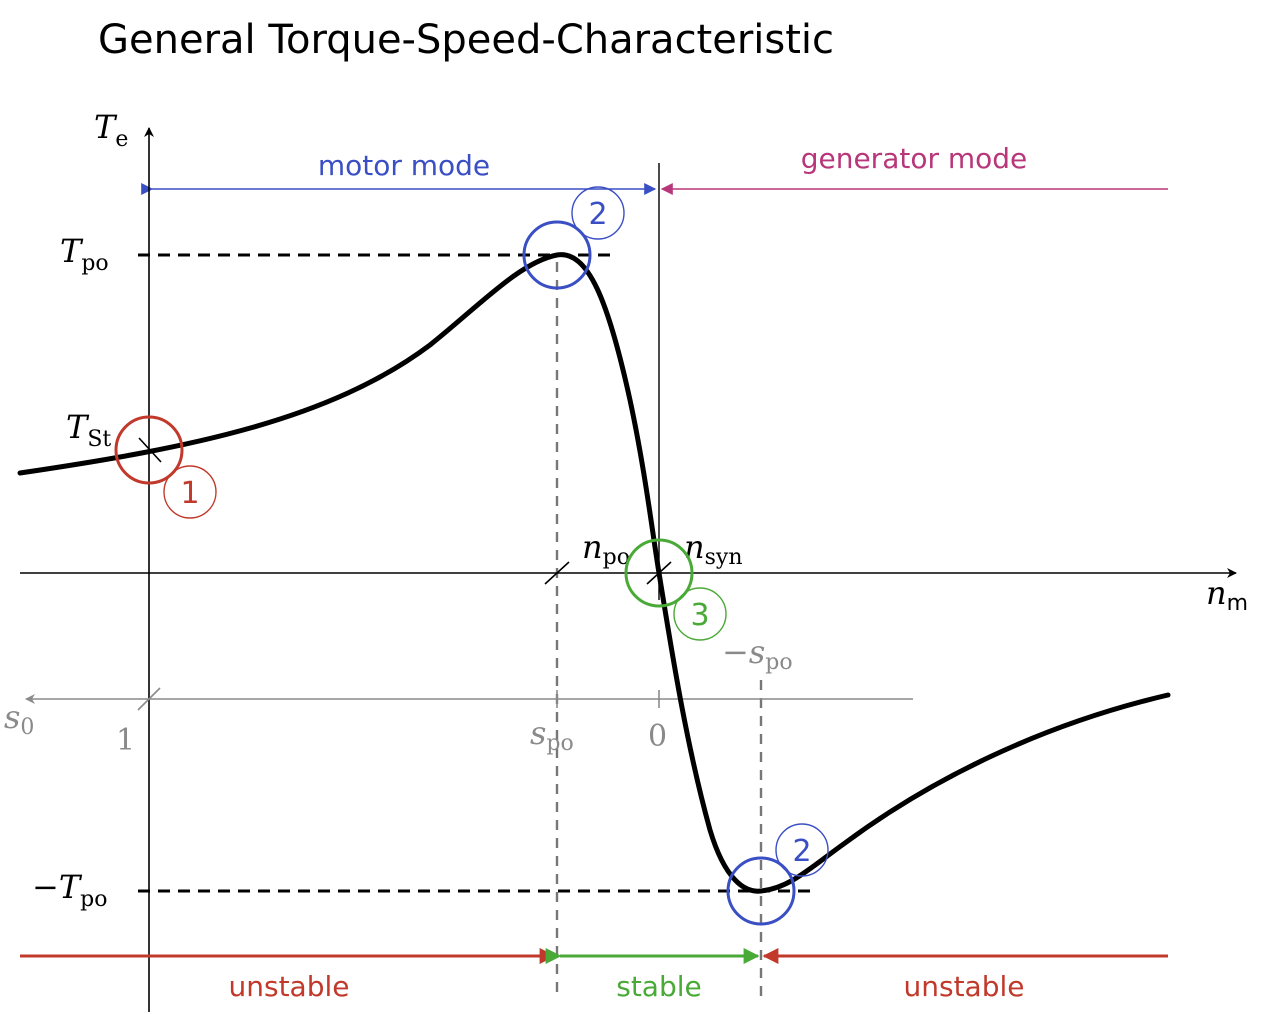 The height and width of the screenshot is (1014, 1264). What do you see at coordinates (404, 165) in the screenshot?
I see `motor-mode-label: motor mode` at bounding box center [404, 165].